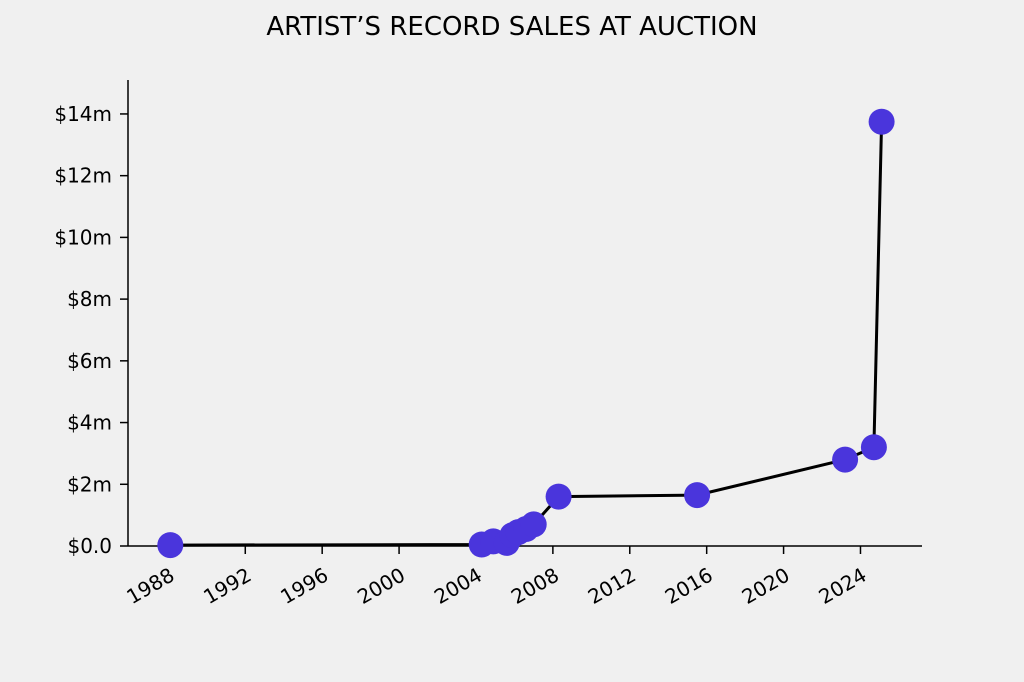 The image size is (1024, 682). Describe the element at coordinates (842, 586) in the screenshot. I see `x-tick-label: 2024` at that location.